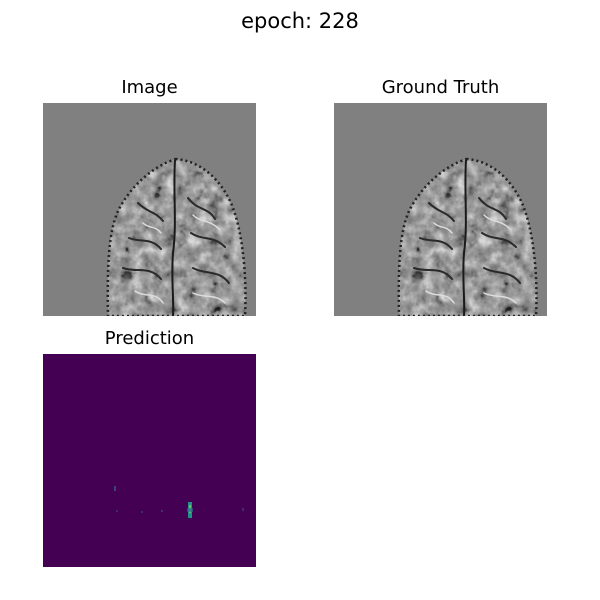 The image size is (600, 600). Describe the element at coordinates (149, 87) in the screenshot. I see `panel-title-image: Image` at that location.